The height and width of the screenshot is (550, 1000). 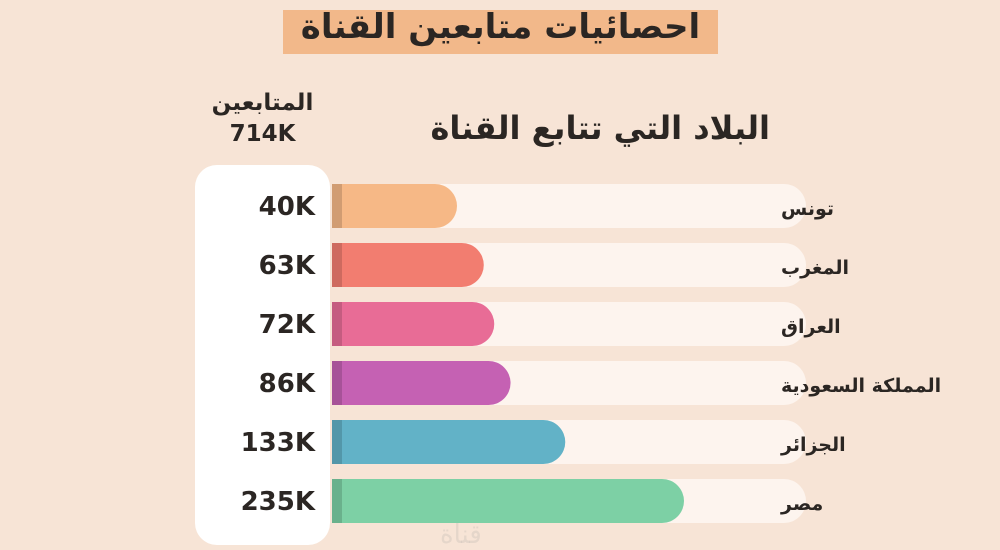 I want to click on followers-header: المتابعين 714K, so click(x=262, y=118).